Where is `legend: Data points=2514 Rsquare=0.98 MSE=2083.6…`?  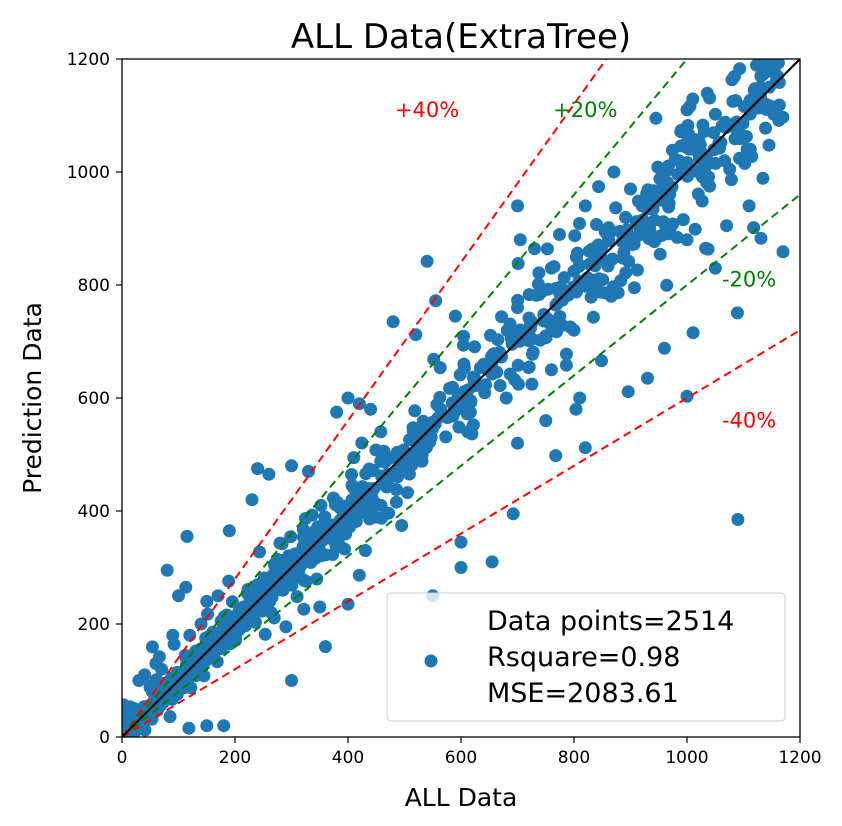 legend: Data points=2514 Rsquare=0.98 MSE=2083.6… is located at coordinates (586, 657).